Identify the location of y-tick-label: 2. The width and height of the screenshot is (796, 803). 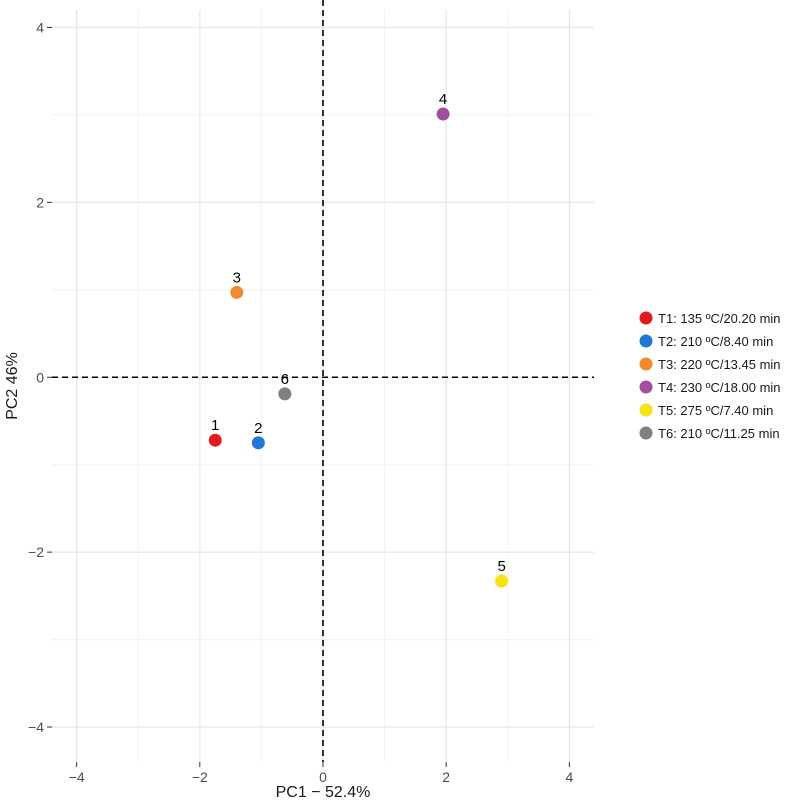
(40, 202).